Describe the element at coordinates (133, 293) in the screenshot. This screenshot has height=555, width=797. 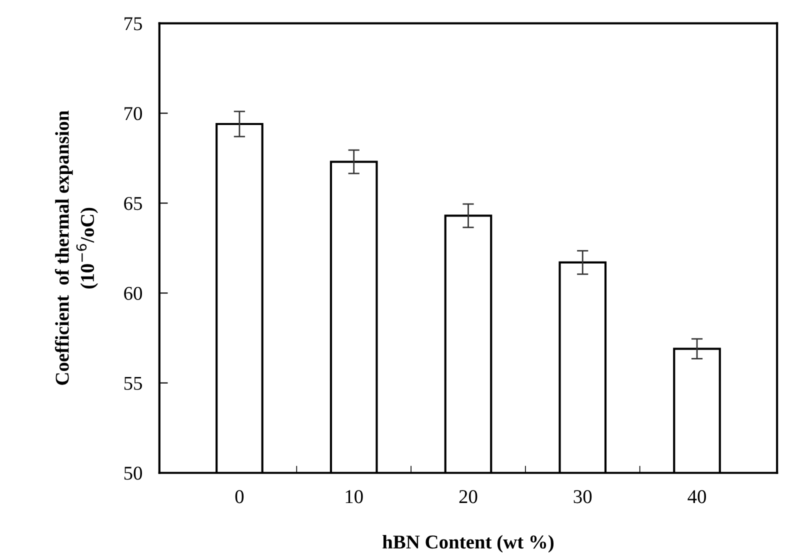
I see `y-tick-label: 60` at that location.